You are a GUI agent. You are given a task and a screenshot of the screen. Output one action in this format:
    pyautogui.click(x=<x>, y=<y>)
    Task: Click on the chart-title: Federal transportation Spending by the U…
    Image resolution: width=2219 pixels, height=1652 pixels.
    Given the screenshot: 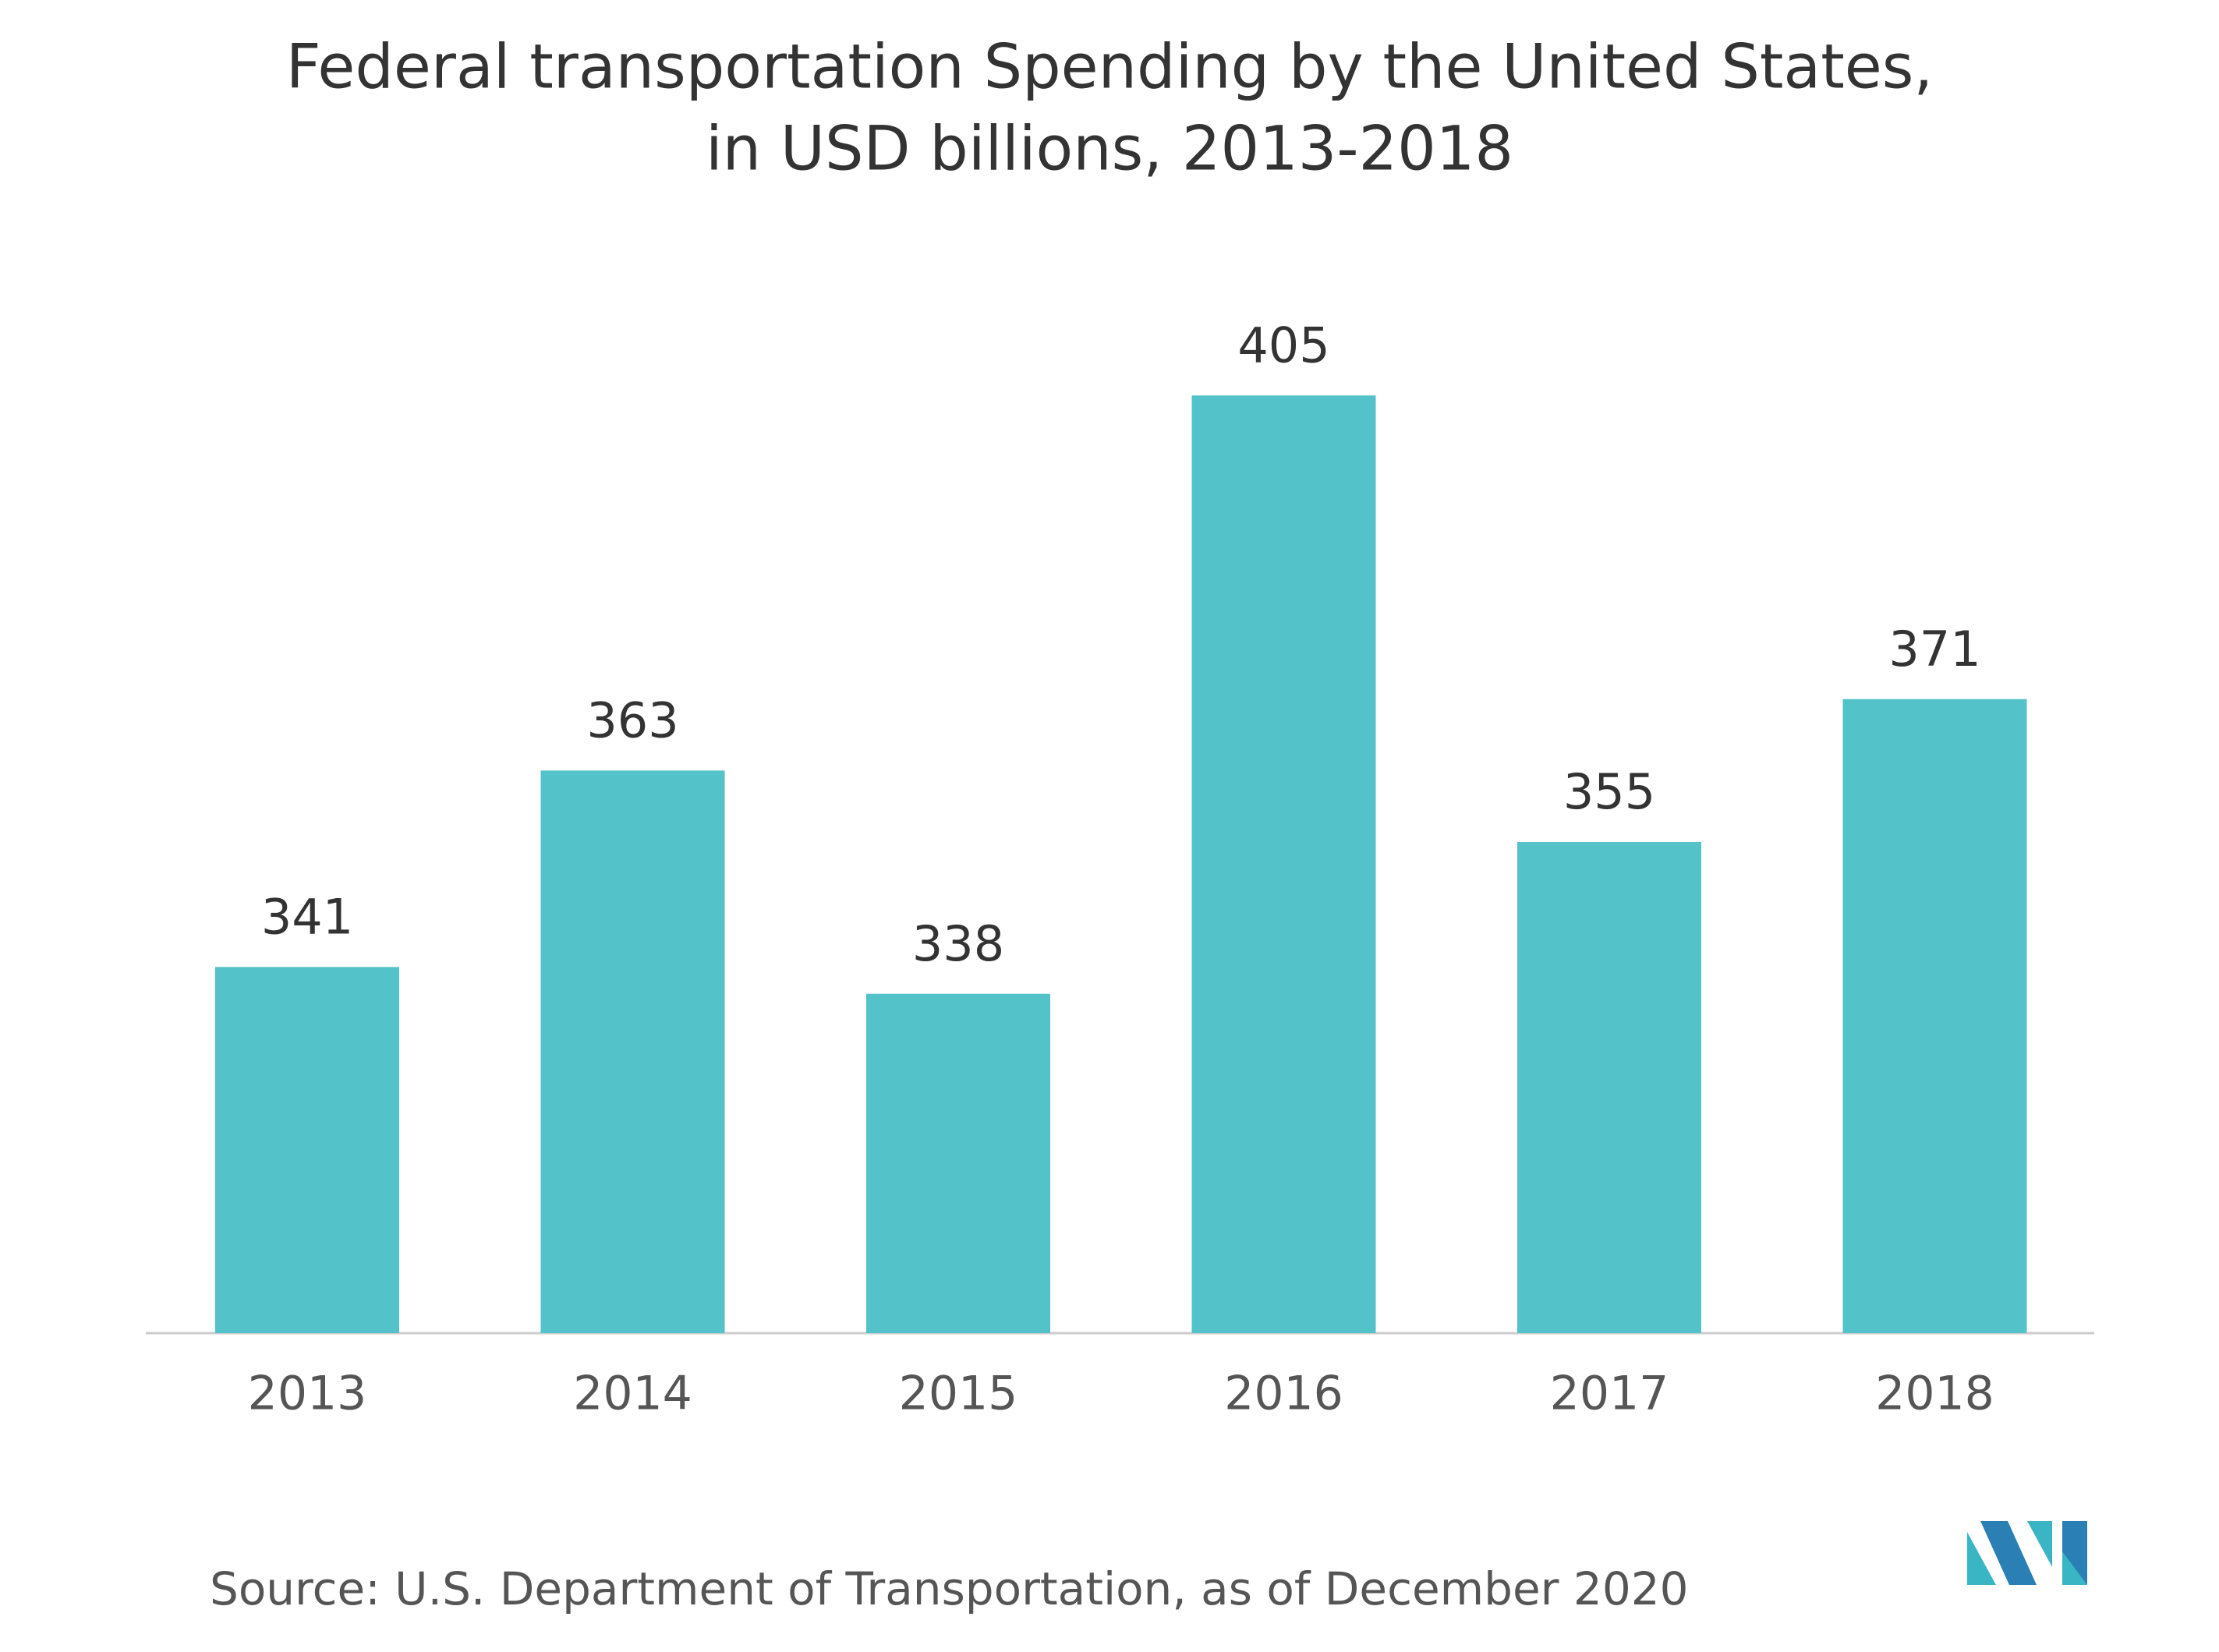 What is the action you would take?
    pyautogui.click(x=1109, y=67)
    